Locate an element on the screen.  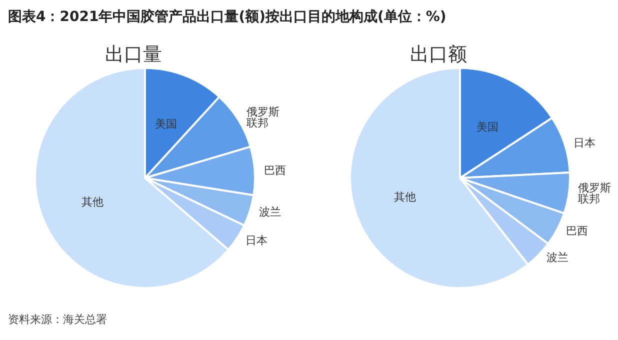
chart-subtitle: 出口量 is located at coordinates (133, 55).